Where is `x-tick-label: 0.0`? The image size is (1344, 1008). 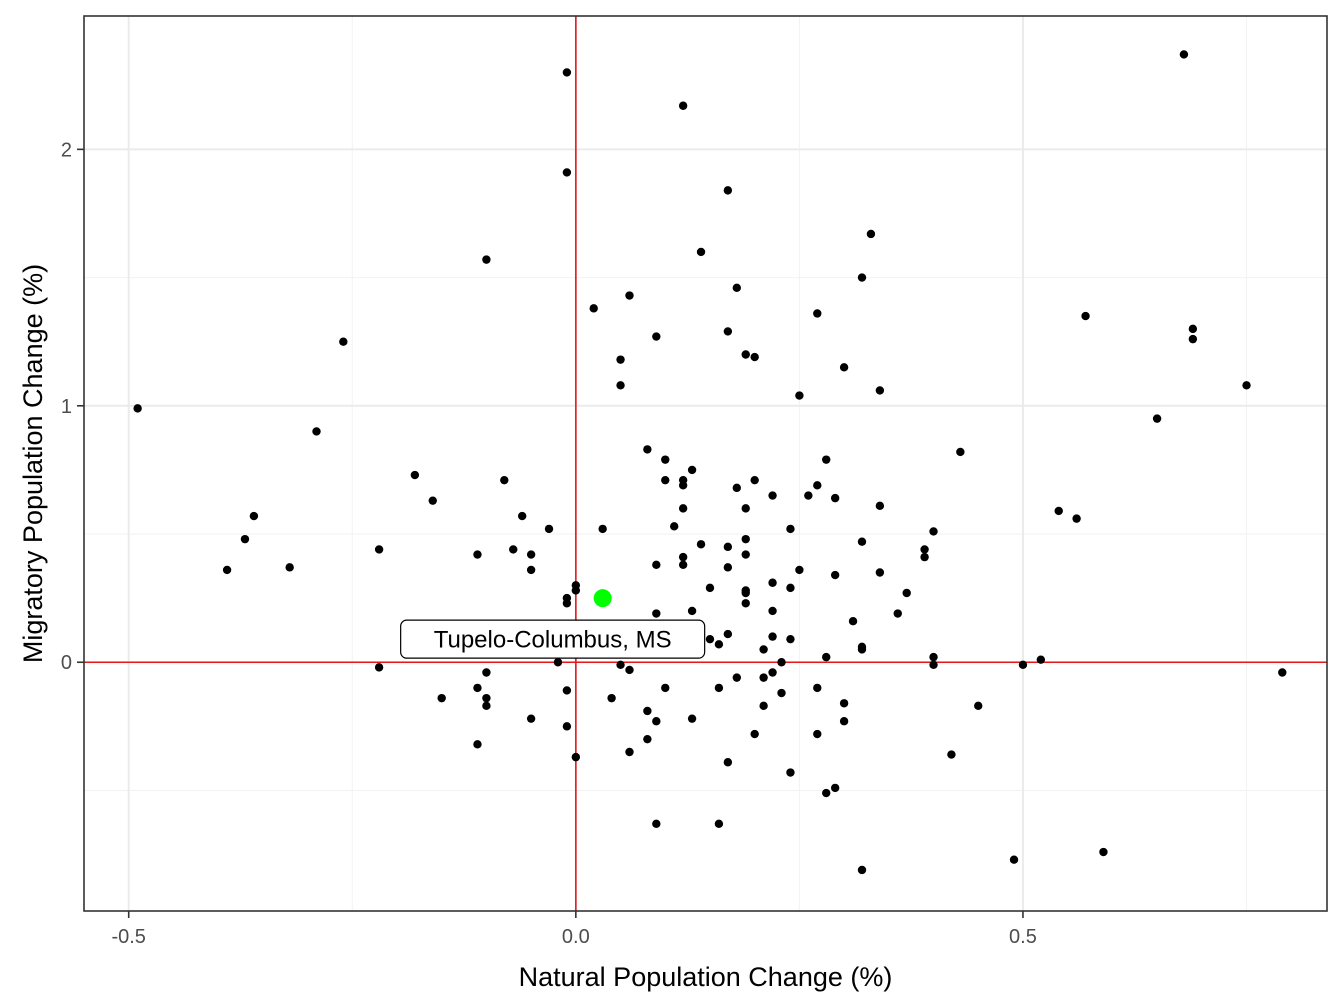
x-tick-label: 0.0 is located at coordinates (576, 937).